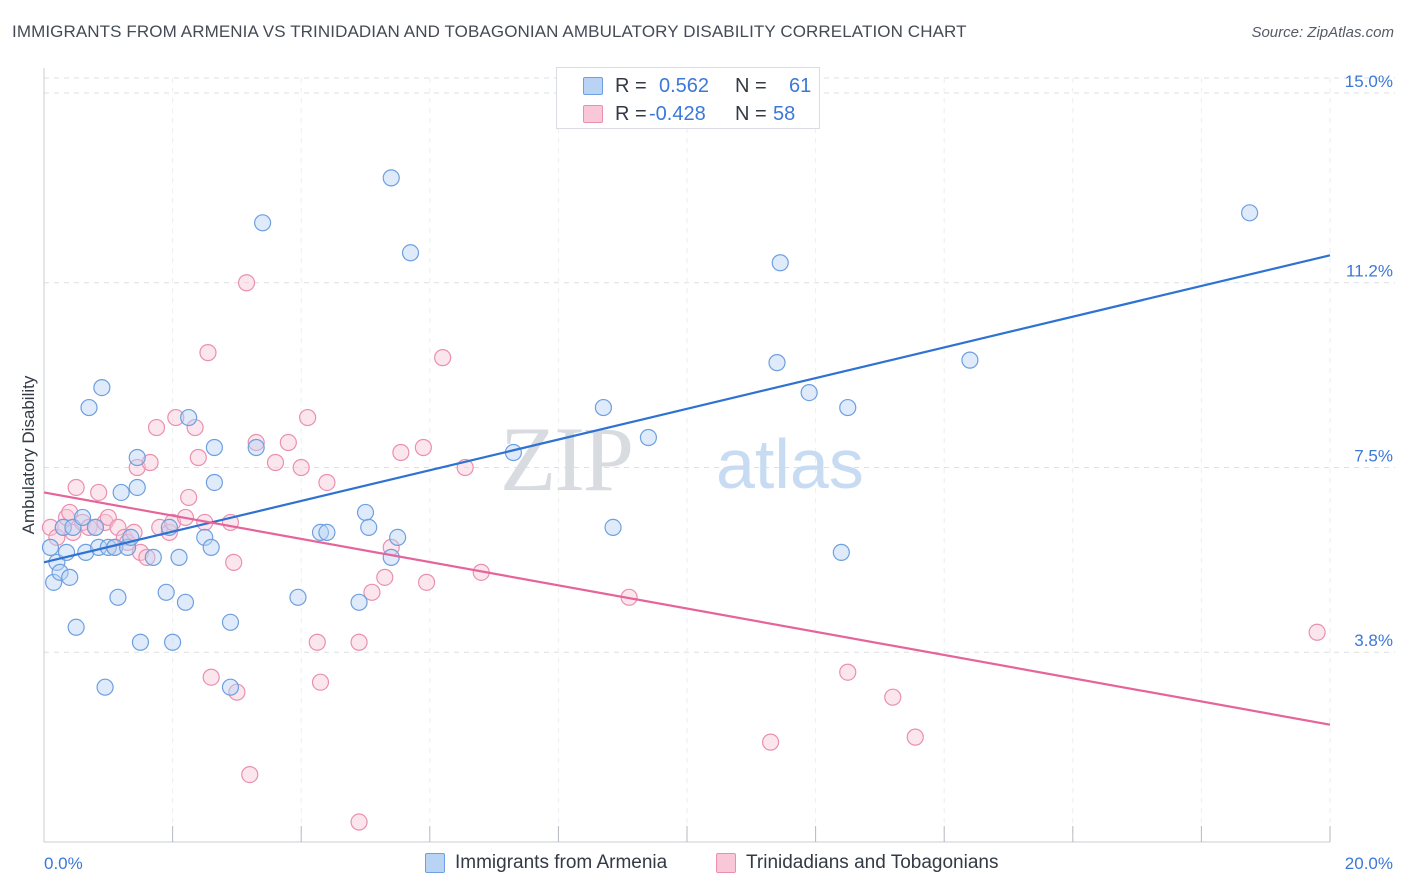 The width and height of the screenshot is (1406, 892). I want to click on legend-item-trinidadian: Trinidadians and Tobagonians, so click(857, 863).